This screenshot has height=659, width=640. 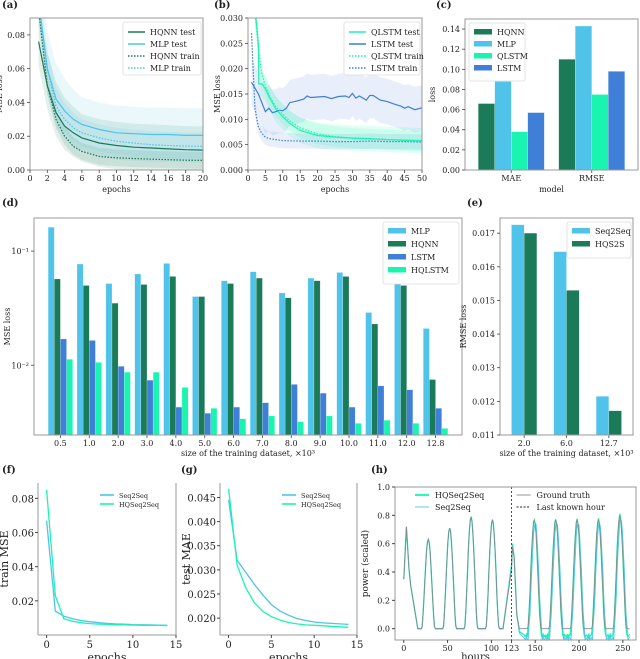 What do you see at coordinates (230, 359) in the screenshot?
I see `bar-hqnn-6.0` at bounding box center [230, 359].